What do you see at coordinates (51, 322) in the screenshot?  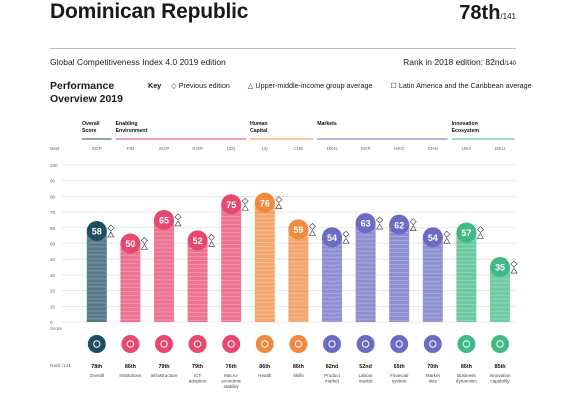 I see `y-tick-label: 0` at bounding box center [51, 322].